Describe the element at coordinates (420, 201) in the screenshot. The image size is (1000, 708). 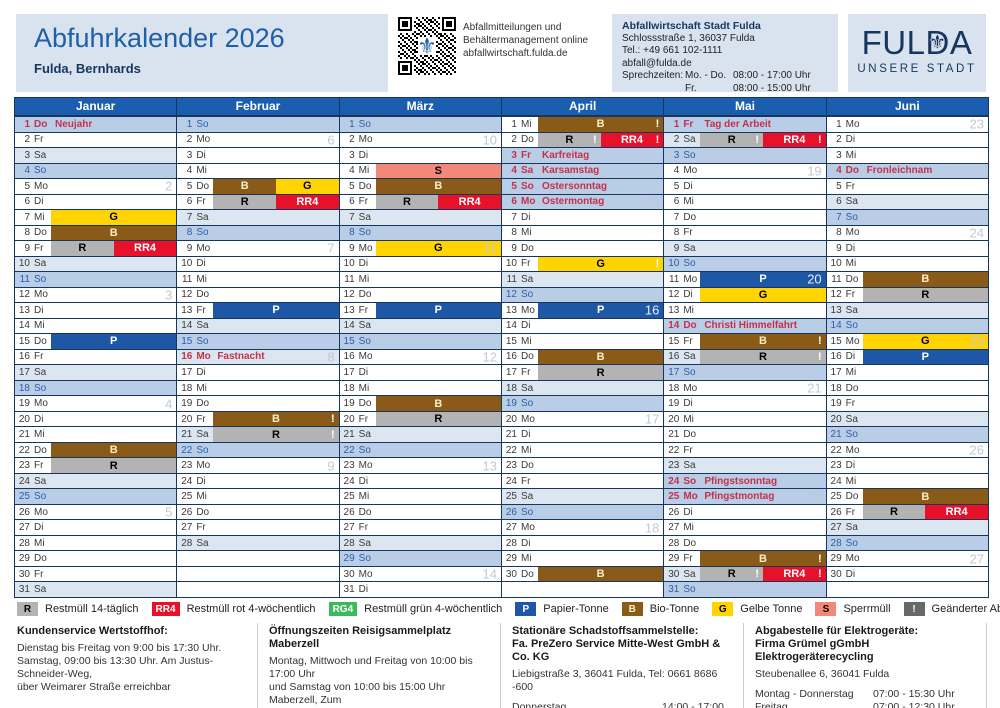
I see `day-row: 6 Fr R RR4` at that location.